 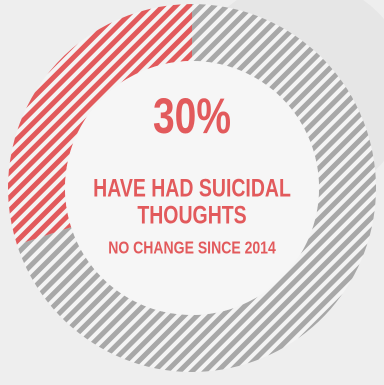 I want to click on headline: HAVE HAD SUICIDAL, so click(x=192, y=188).